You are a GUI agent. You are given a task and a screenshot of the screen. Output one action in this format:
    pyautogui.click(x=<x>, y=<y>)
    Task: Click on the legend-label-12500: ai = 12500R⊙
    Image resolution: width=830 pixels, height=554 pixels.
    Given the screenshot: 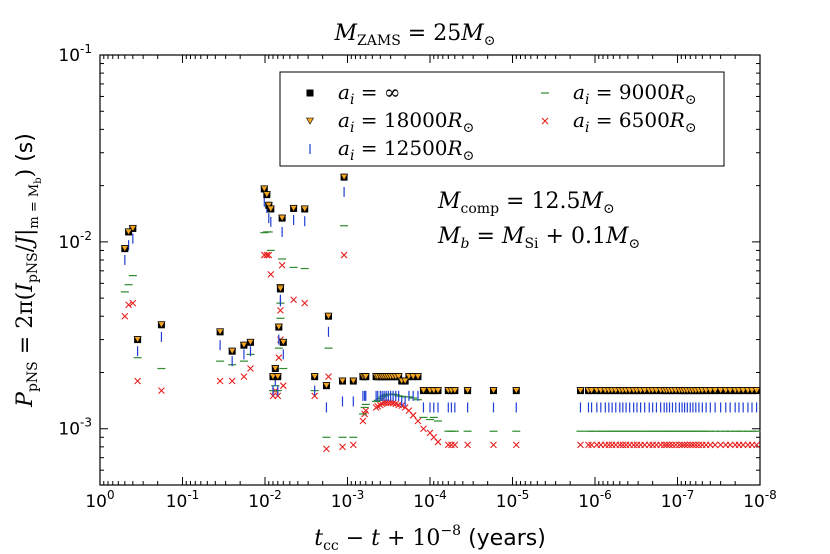 What is the action you would take?
    pyautogui.click(x=406, y=150)
    